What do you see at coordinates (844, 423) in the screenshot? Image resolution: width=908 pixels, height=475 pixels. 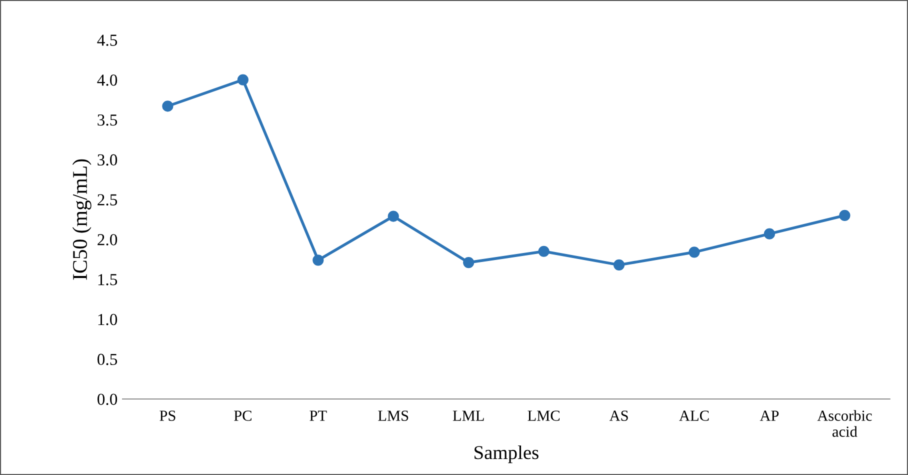 I see `x-tick-label: Ascorbic acid` at bounding box center [844, 423].